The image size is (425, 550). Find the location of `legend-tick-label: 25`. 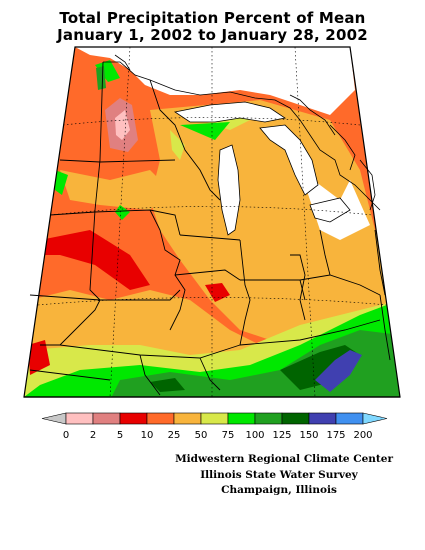

legend-tick-label: 25 is located at coordinates (174, 435).